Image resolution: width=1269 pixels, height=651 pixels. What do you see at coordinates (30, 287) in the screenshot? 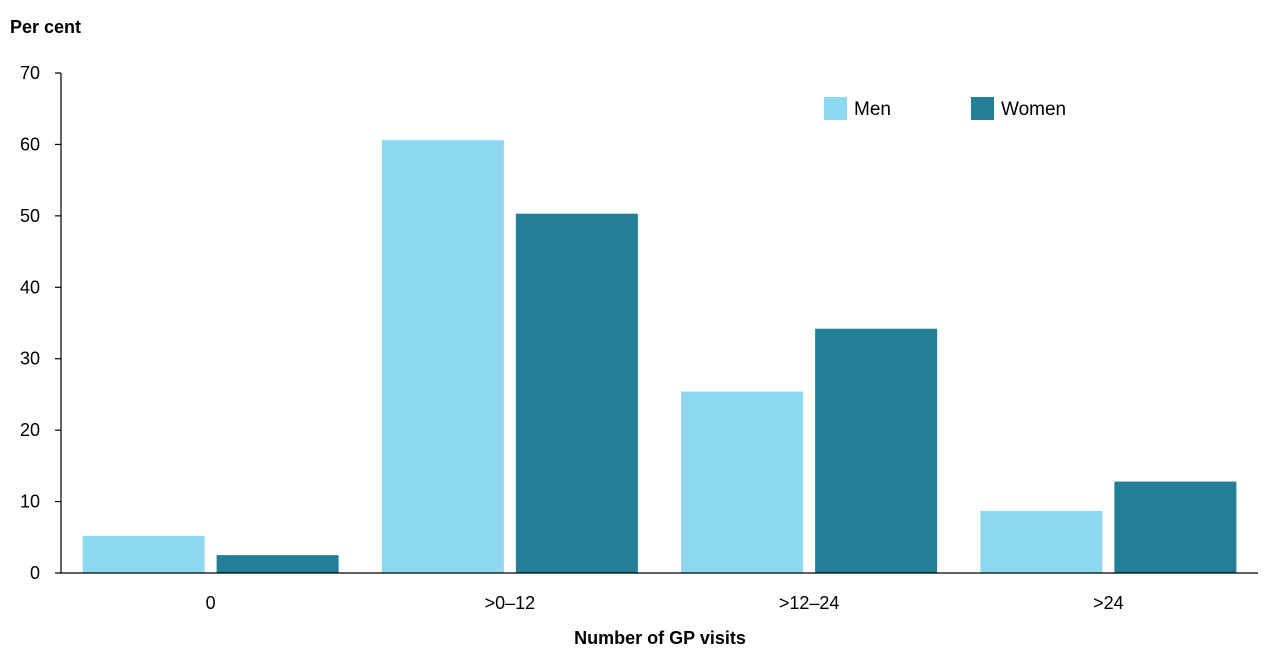
I see `y-tick-label: 40` at bounding box center [30, 287].